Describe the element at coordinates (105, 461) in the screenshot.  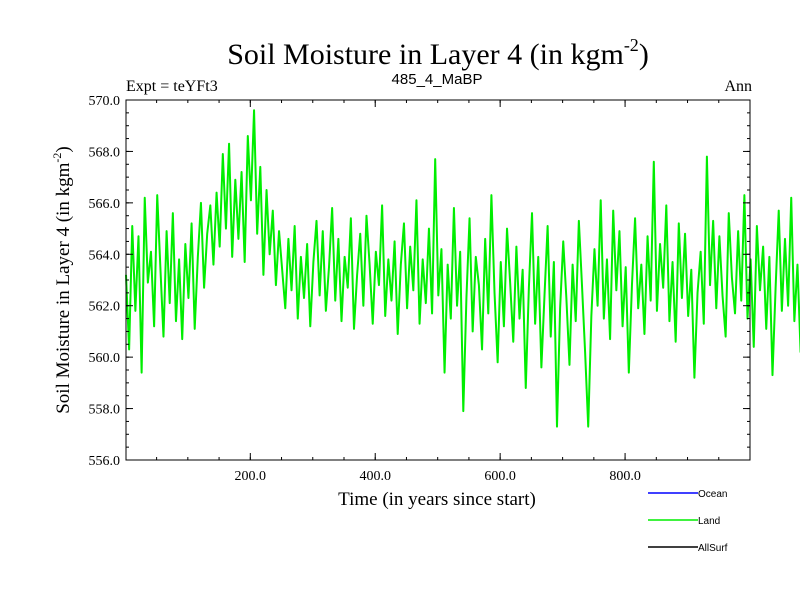
I see `y-tick-label: 556.0` at that location.